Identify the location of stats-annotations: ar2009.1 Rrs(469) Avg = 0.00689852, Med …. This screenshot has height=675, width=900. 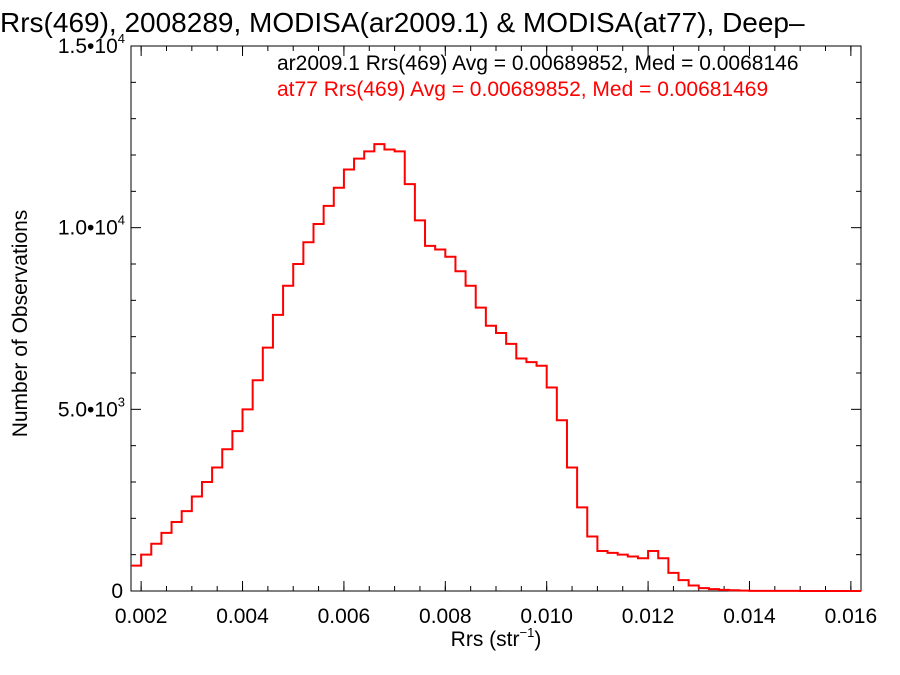
(538, 76).